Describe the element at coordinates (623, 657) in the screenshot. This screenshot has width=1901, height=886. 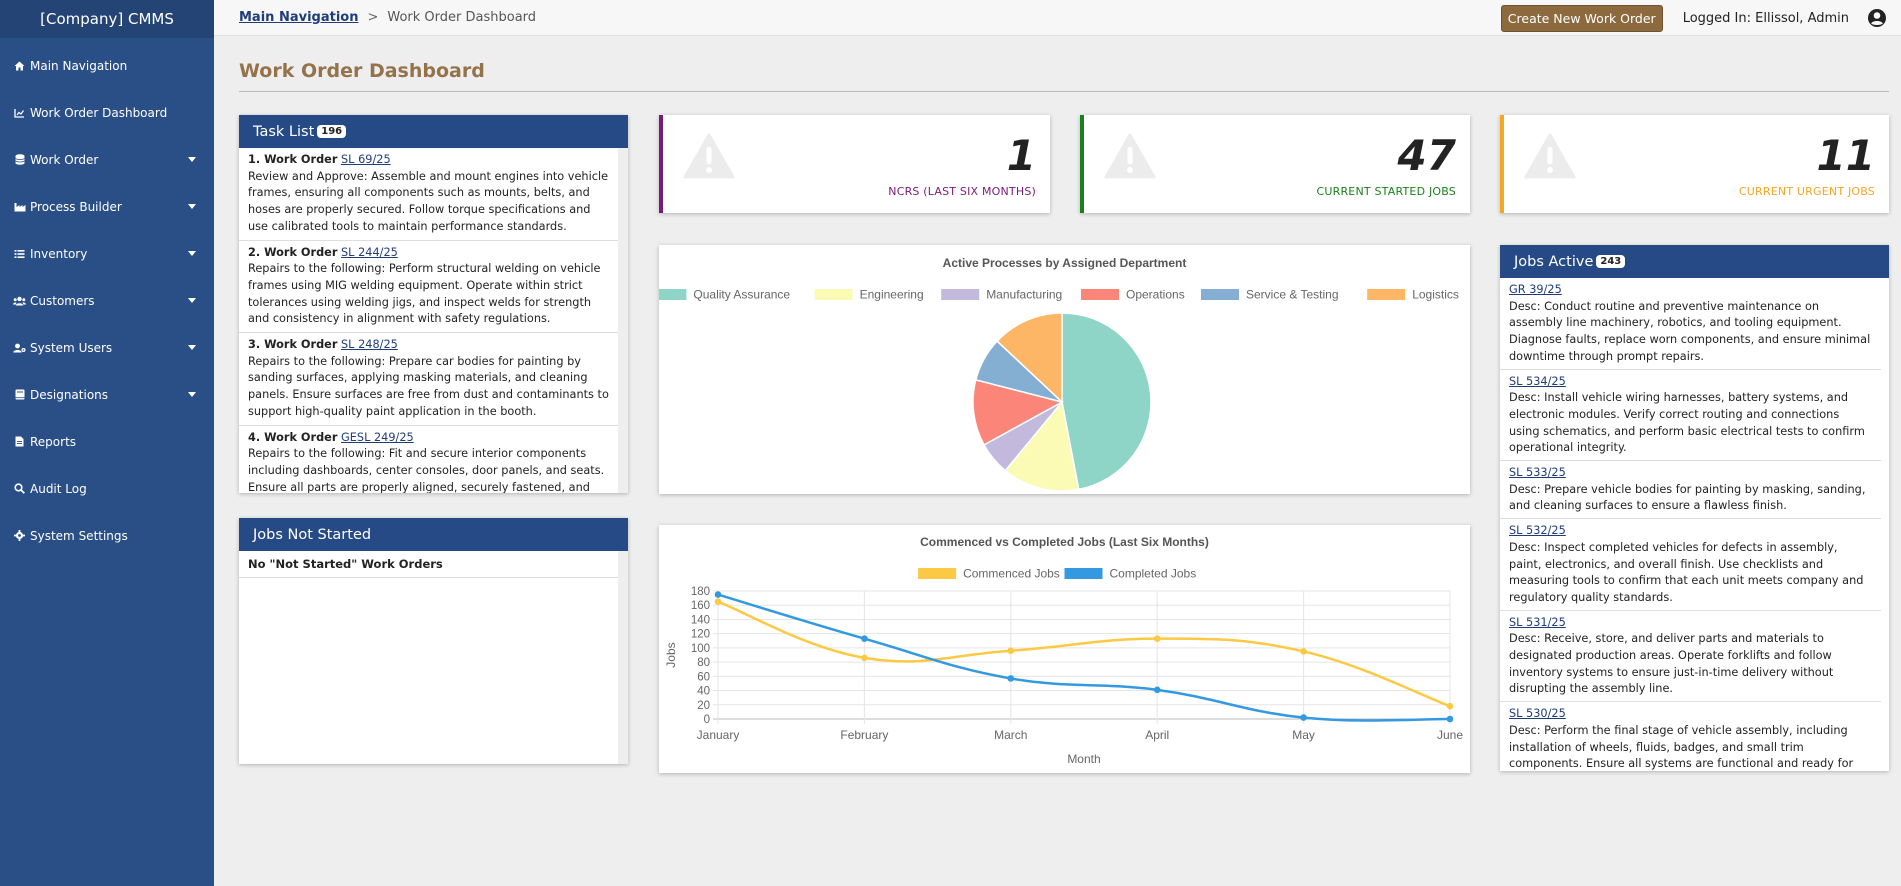
I see `jobs-not-started-scrollbar` at that location.